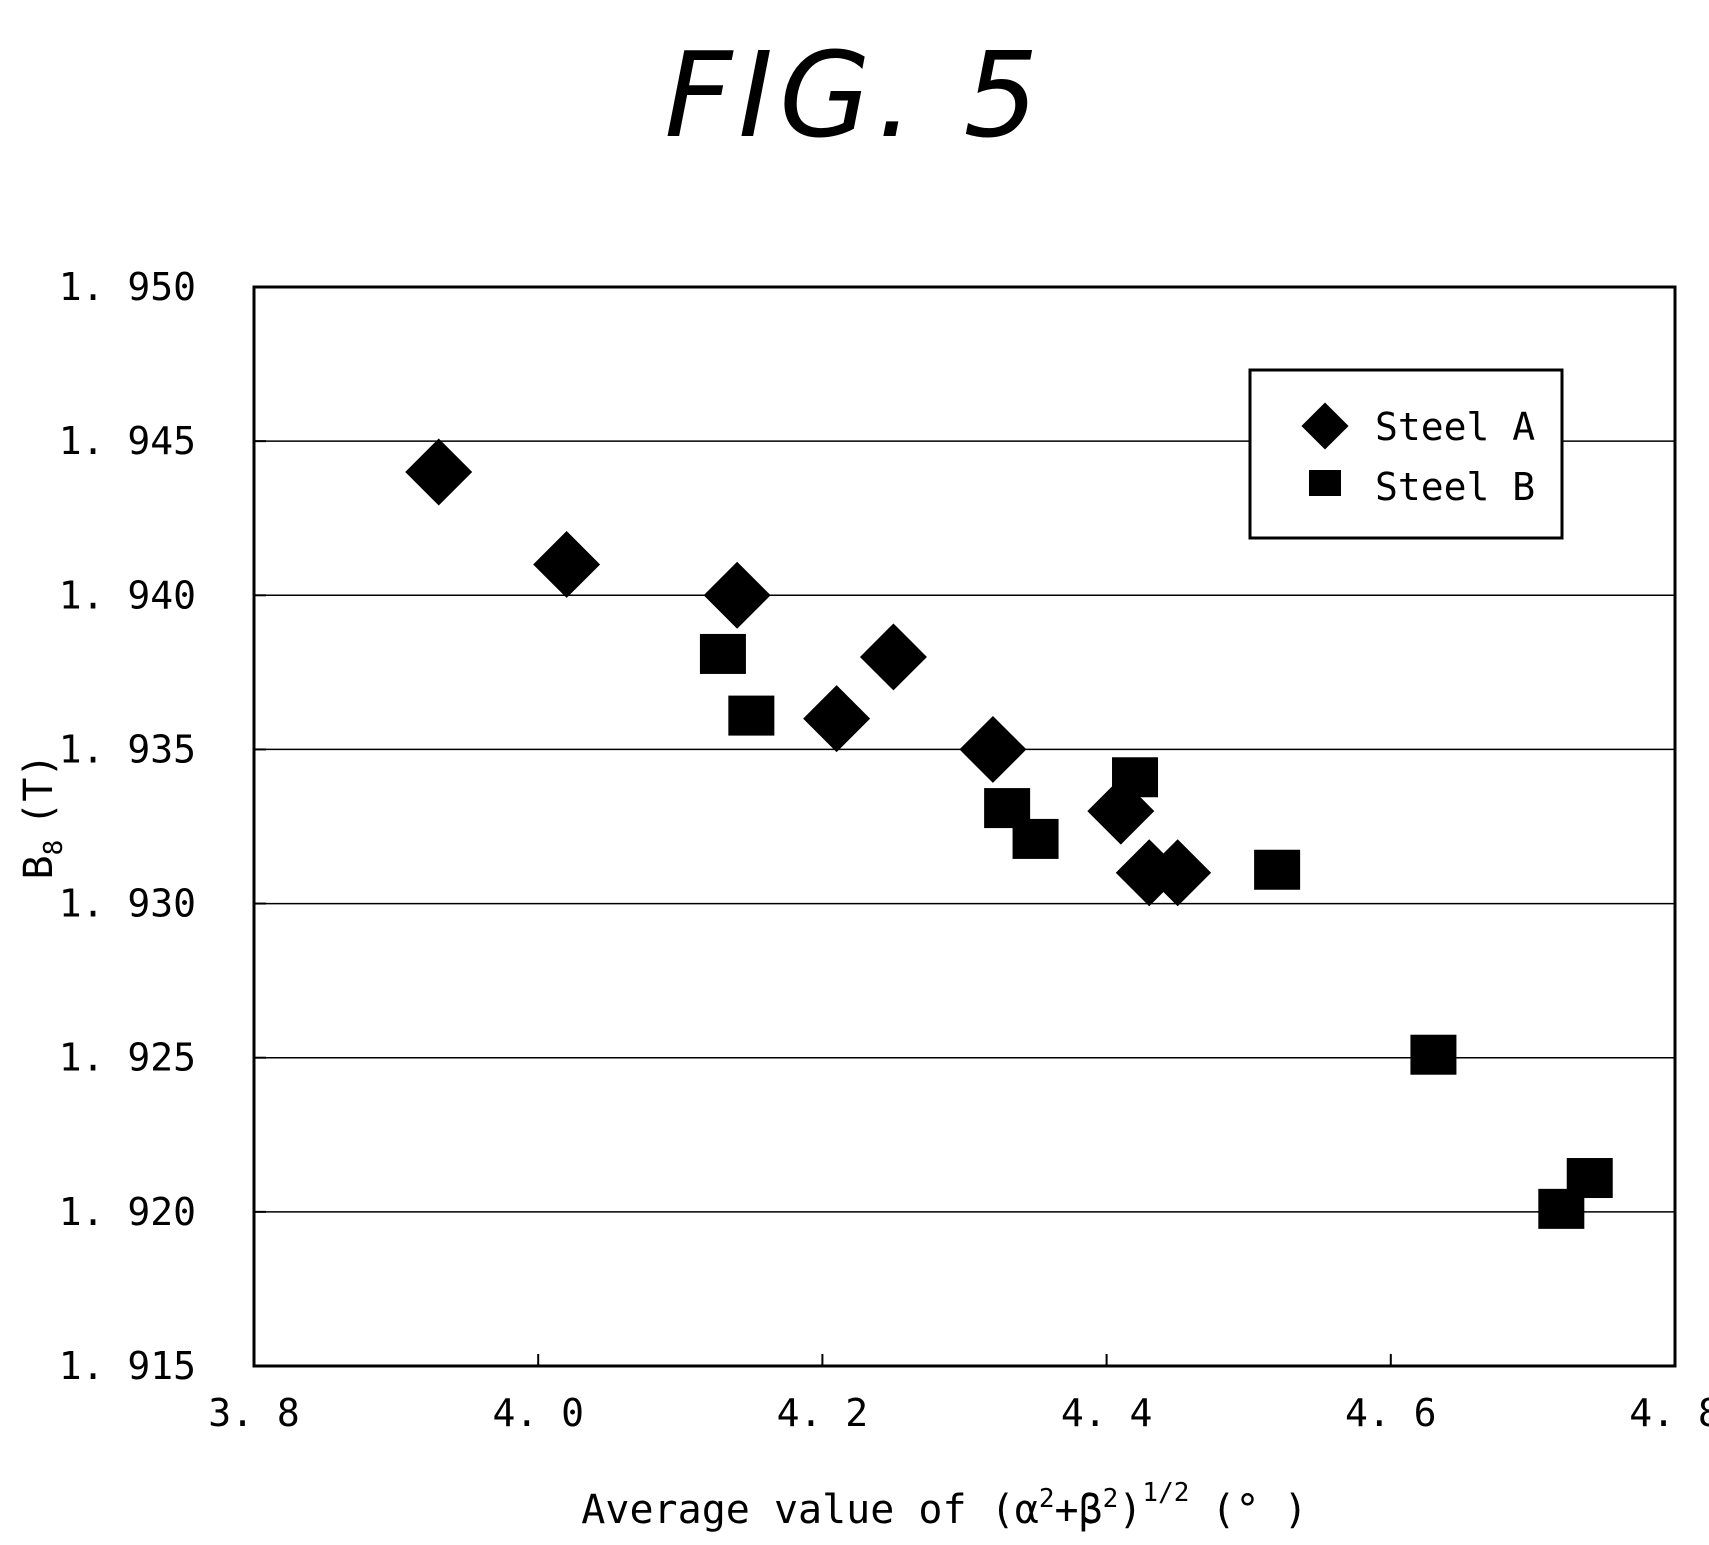 The image size is (1709, 1545). What do you see at coordinates (254, 1413) in the screenshot?
I see `x-tick-label: 3. 8` at bounding box center [254, 1413].